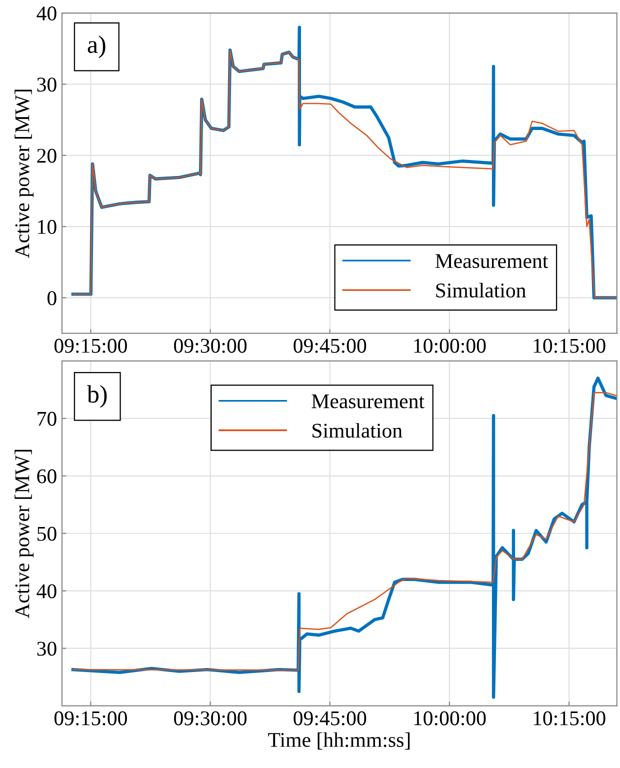 The image size is (620, 768). What do you see at coordinates (97, 46) in the screenshot?
I see `annotation: a)` at bounding box center [97, 46].